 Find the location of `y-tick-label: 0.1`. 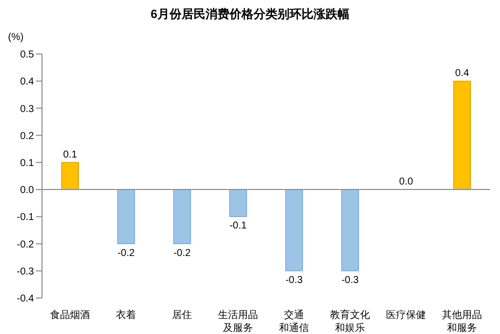

y-tick-label: 0.1 is located at coordinates (27, 163).